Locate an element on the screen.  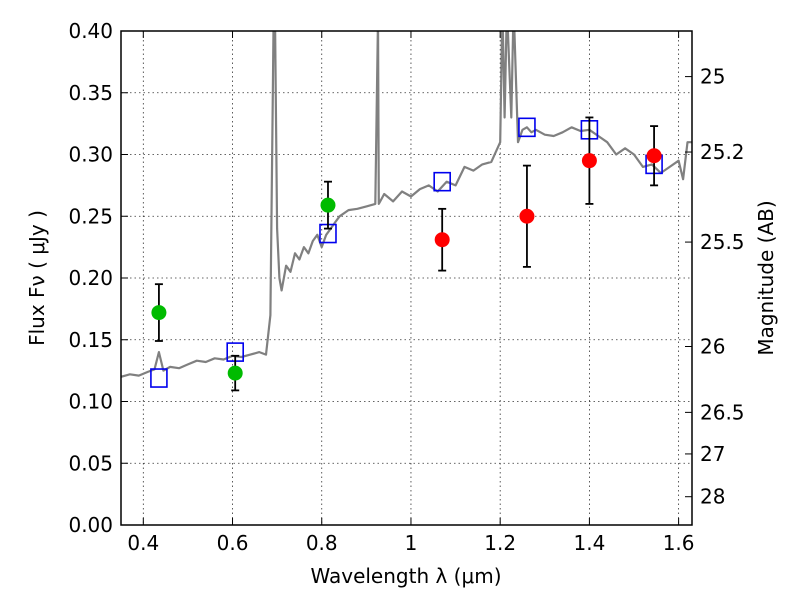
right-tick-label: 26.5 is located at coordinates (722, 412).